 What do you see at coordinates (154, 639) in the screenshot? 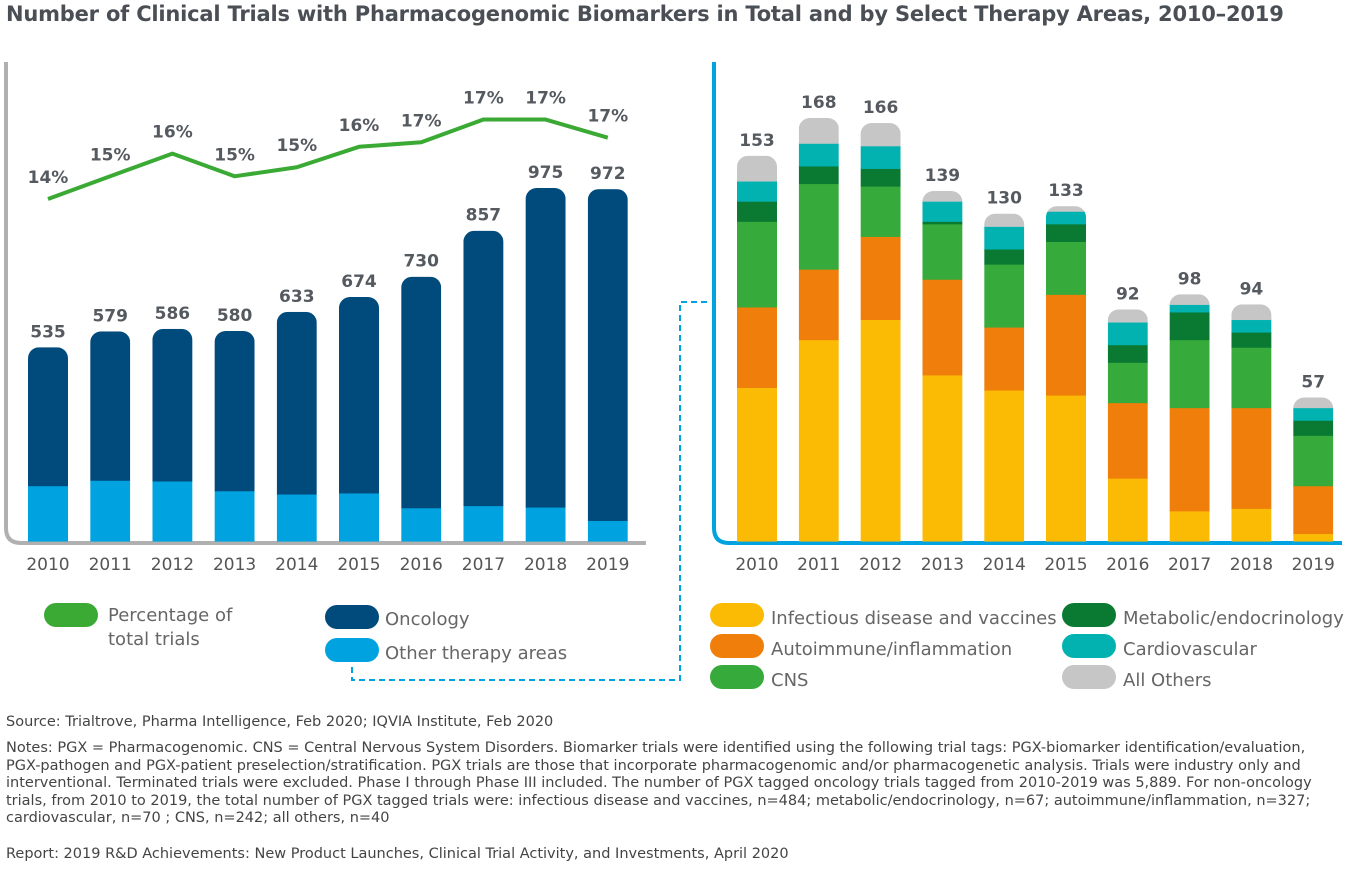
I see `legend-percent-label-line2: total trials` at bounding box center [154, 639].